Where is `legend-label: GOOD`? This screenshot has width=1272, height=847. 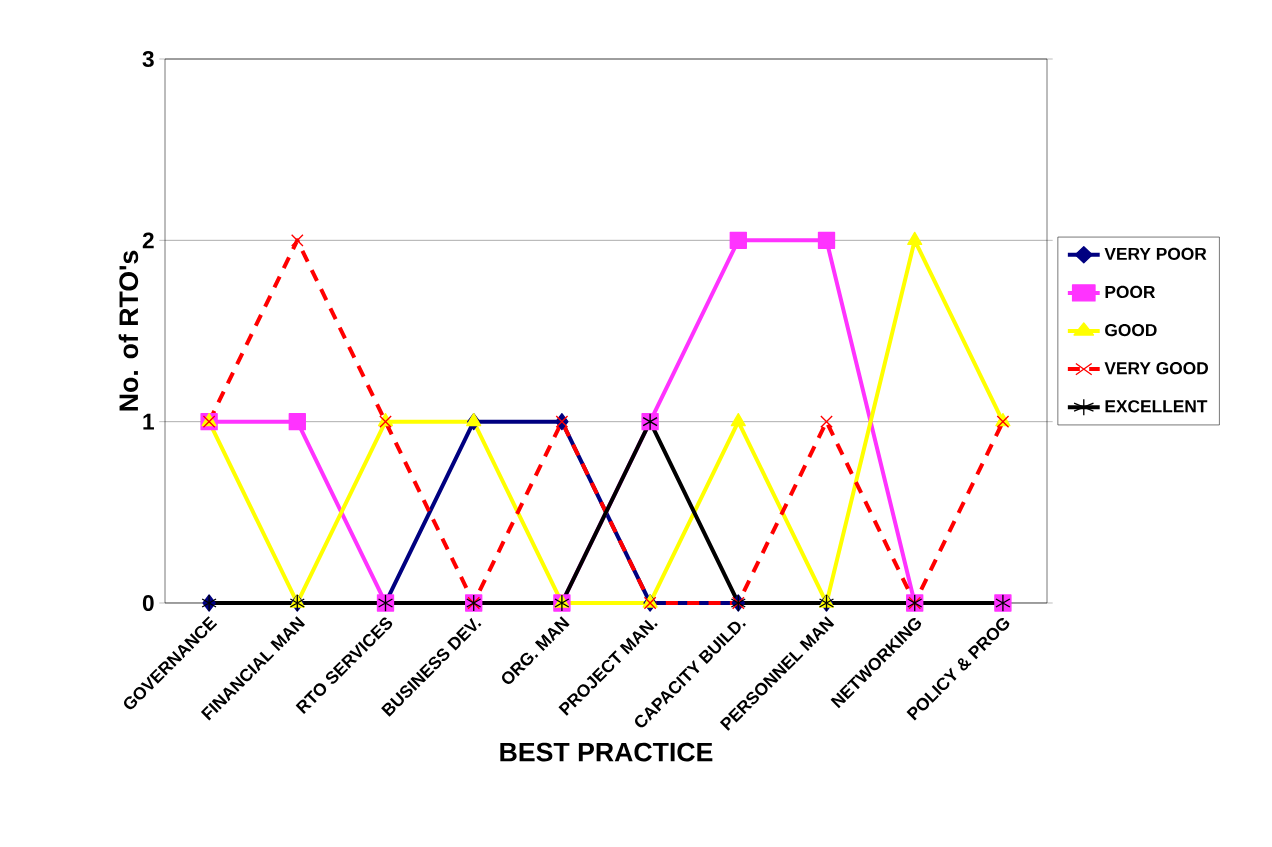
legend-label: GOOD is located at coordinates (1131, 330).